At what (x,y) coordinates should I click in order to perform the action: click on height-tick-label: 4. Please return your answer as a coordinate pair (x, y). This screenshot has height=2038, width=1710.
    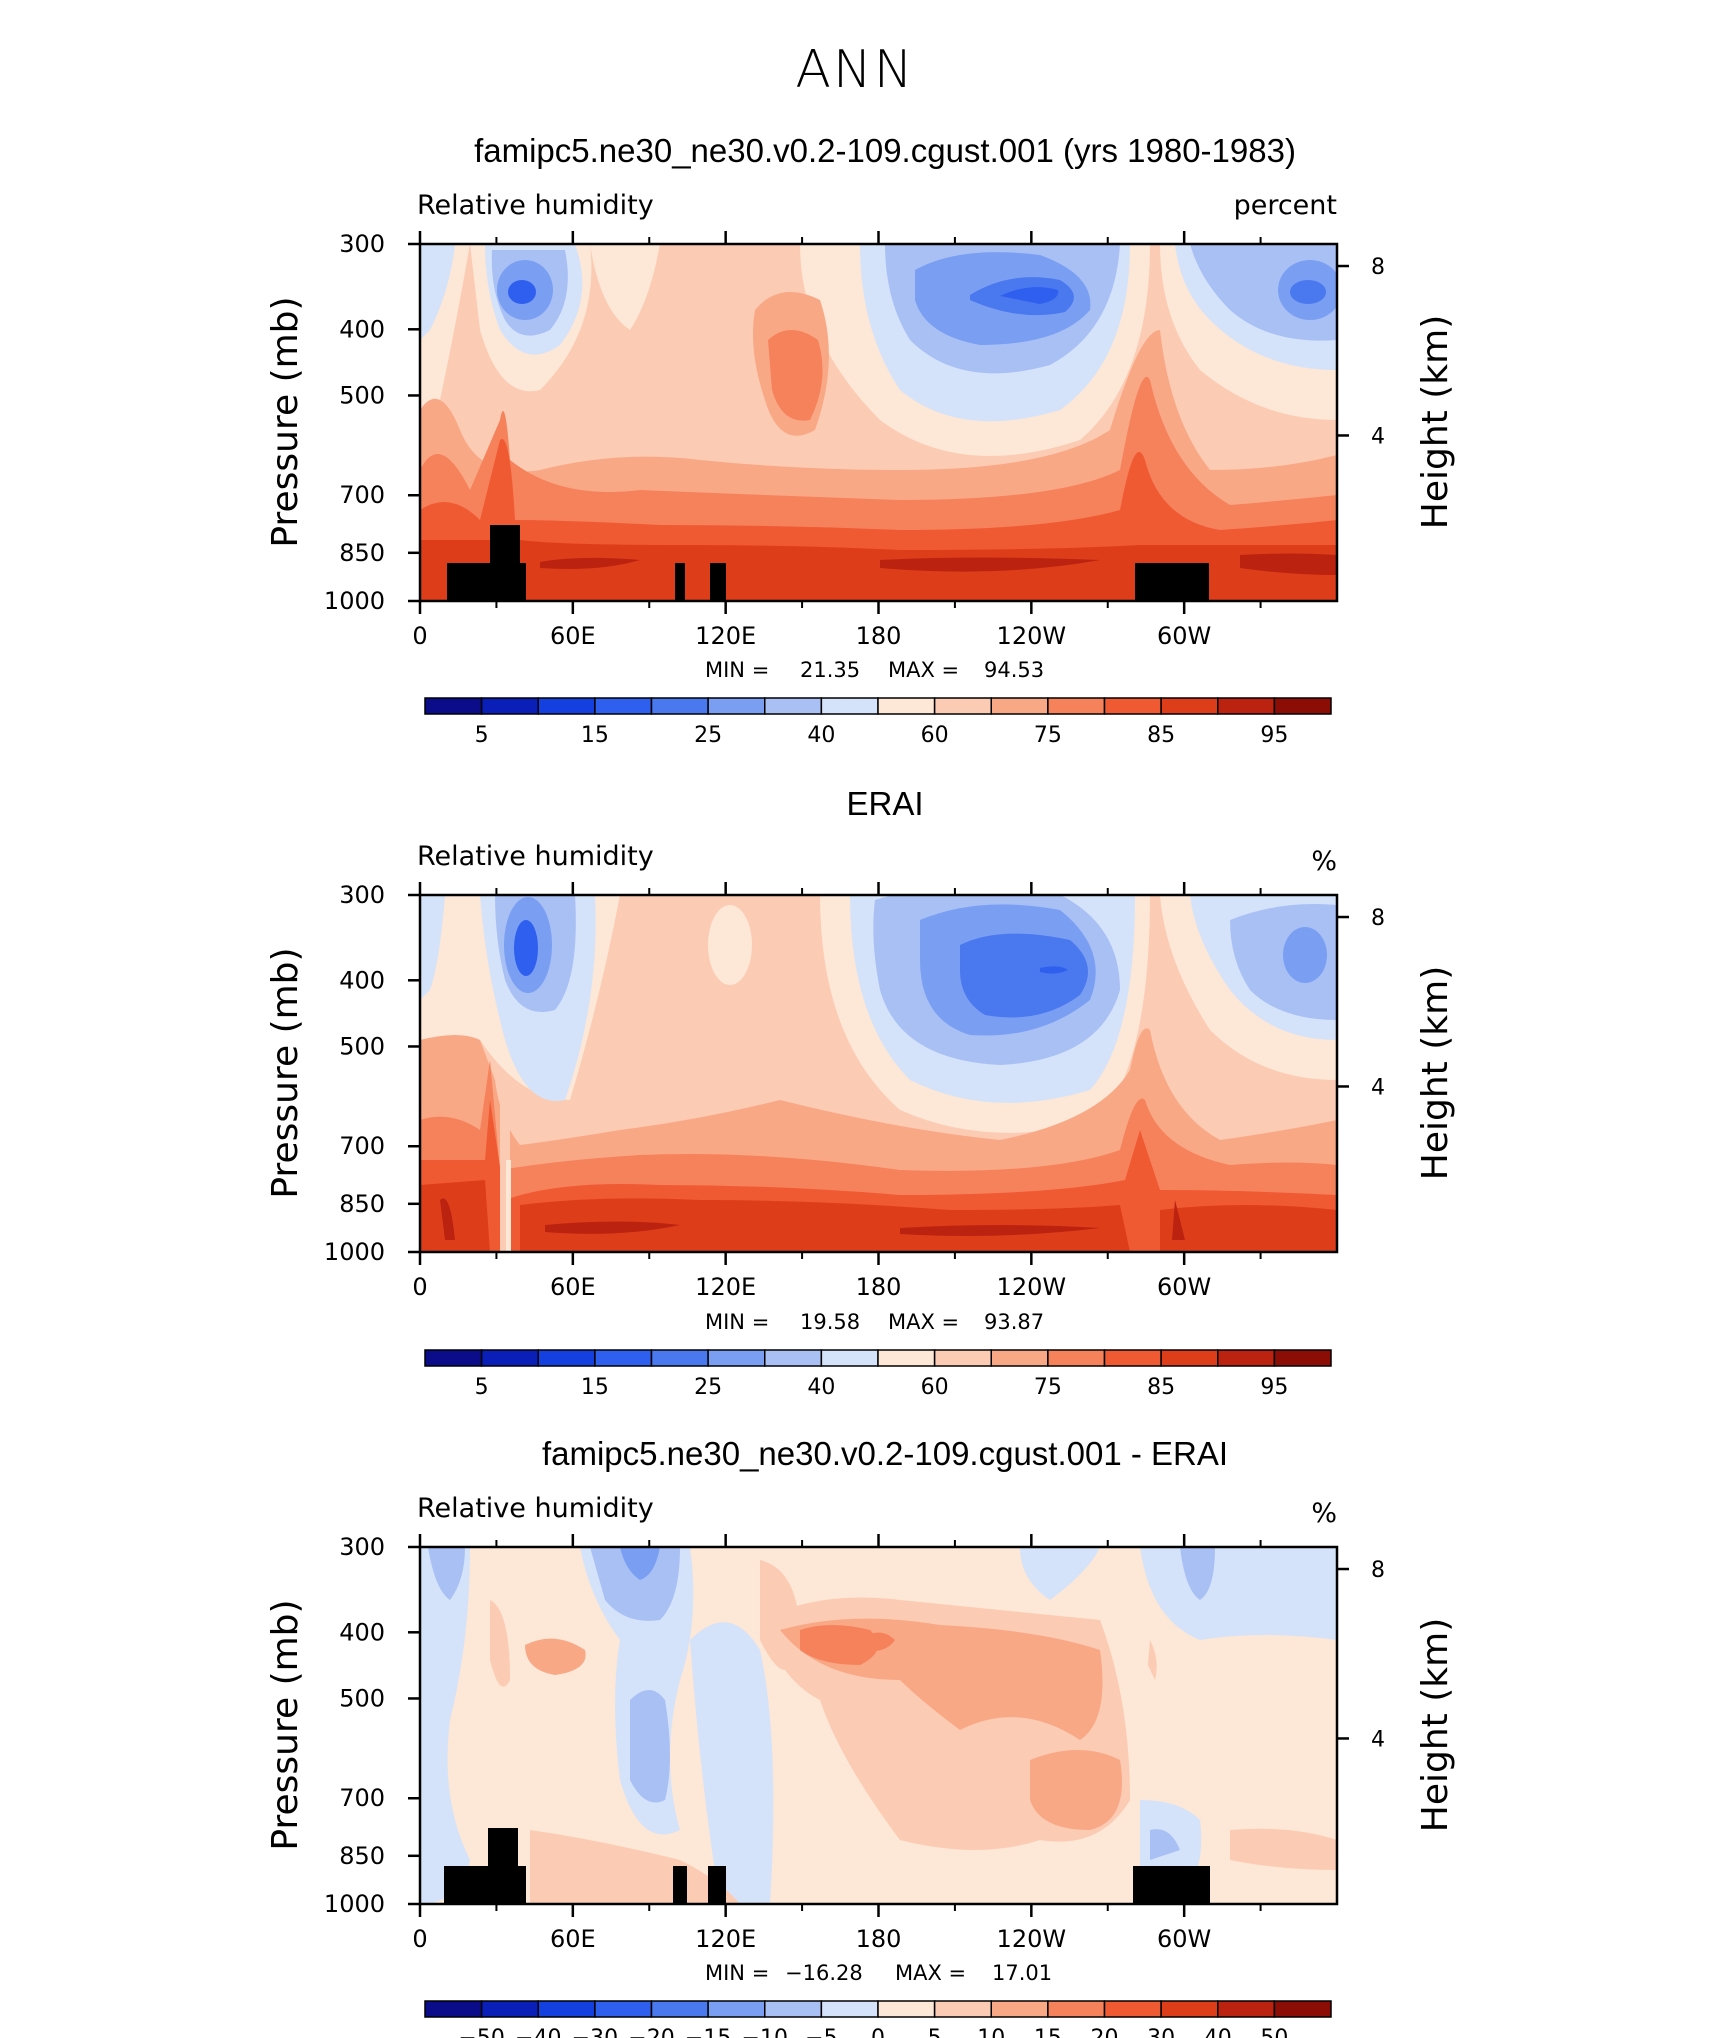
    Looking at the image, I should click on (1378, 436).